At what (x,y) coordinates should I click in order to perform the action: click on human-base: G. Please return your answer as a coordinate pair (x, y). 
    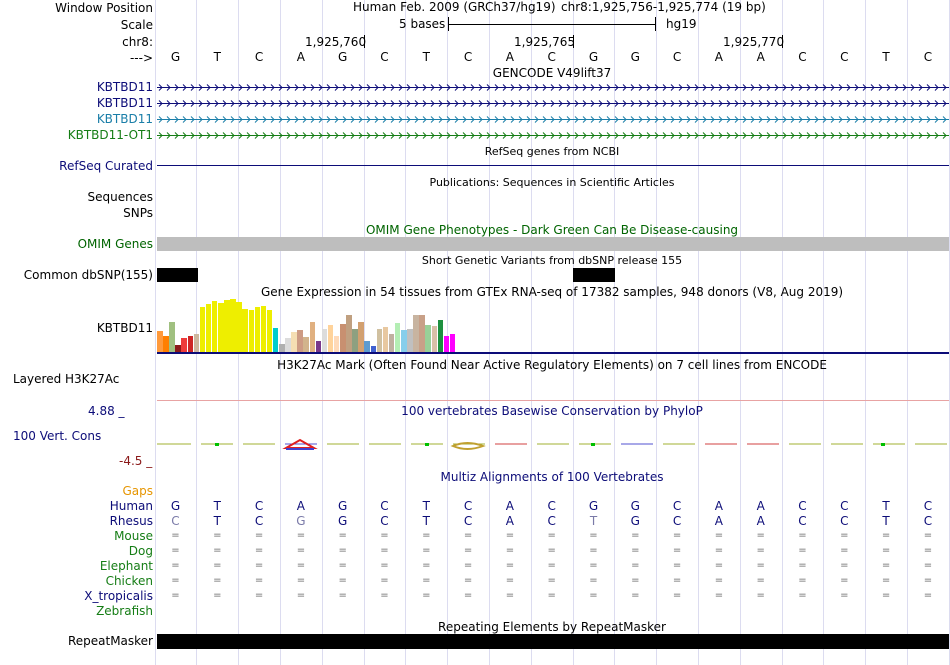
    Looking at the image, I should click on (343, 506).